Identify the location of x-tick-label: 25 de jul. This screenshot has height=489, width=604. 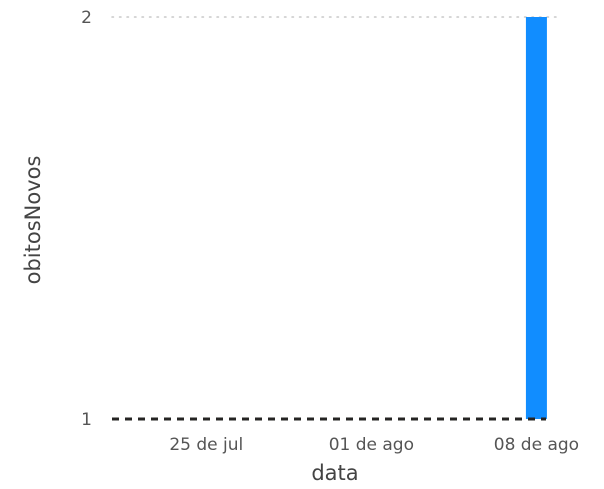
(206, 445).